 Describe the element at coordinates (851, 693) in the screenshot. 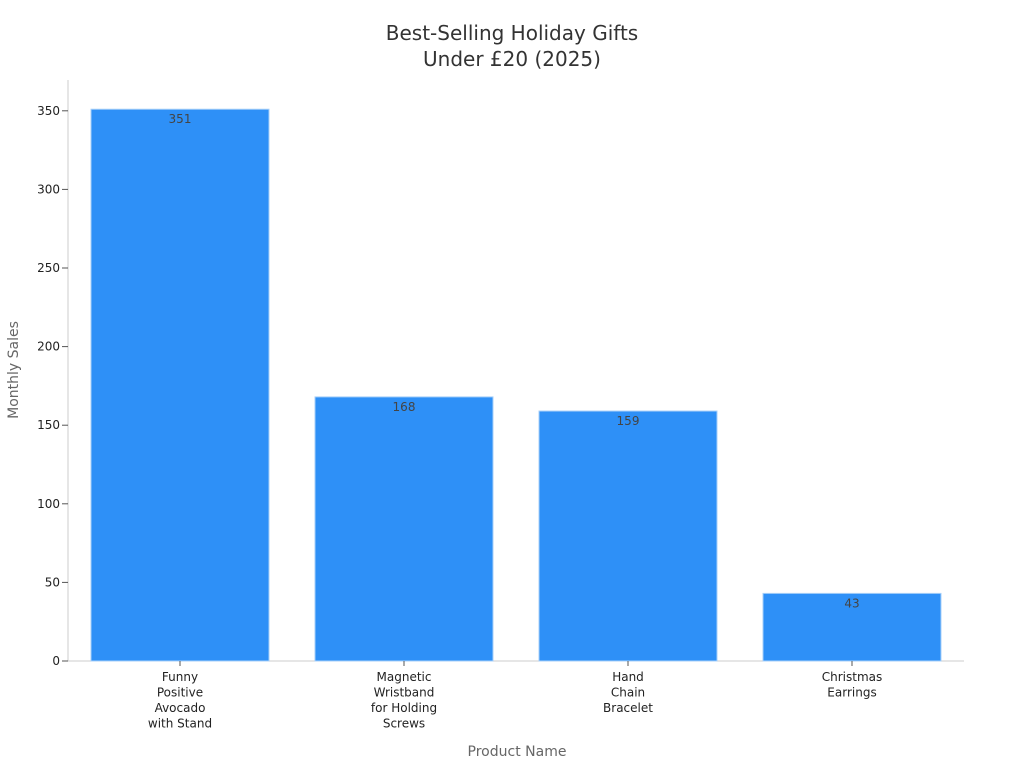

I see `x-tick-label-line: Earrings` at that location.